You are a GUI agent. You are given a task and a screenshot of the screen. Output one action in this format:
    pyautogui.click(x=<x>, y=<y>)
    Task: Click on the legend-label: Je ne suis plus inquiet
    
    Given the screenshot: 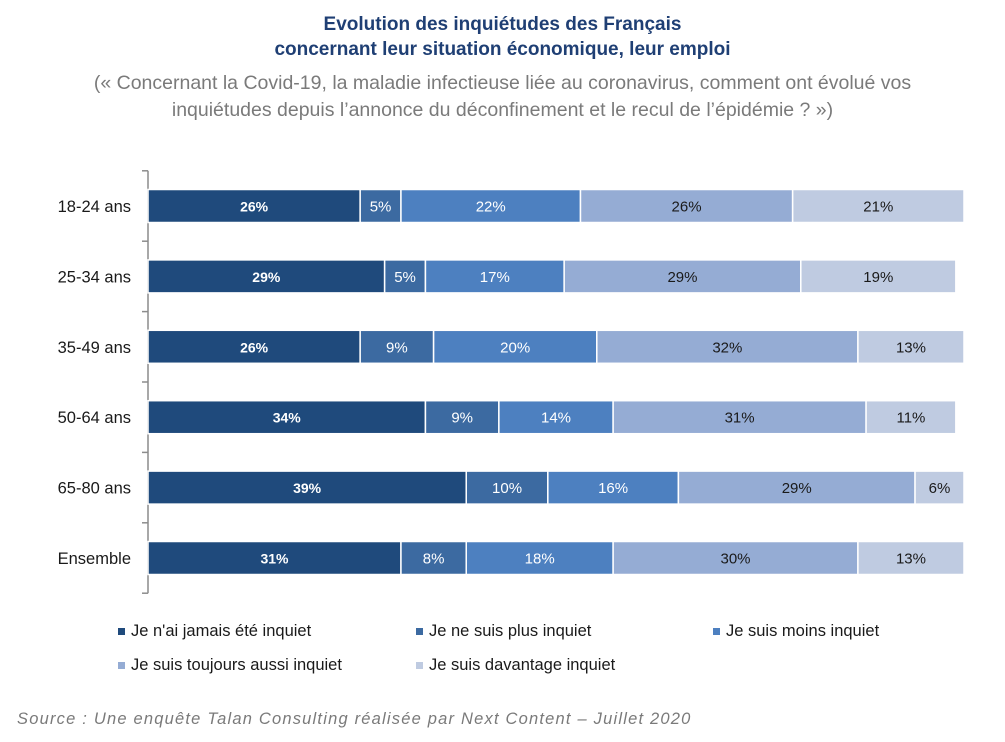 What is the action you would take?
    pyautogui.click(x=510, y=631)
    